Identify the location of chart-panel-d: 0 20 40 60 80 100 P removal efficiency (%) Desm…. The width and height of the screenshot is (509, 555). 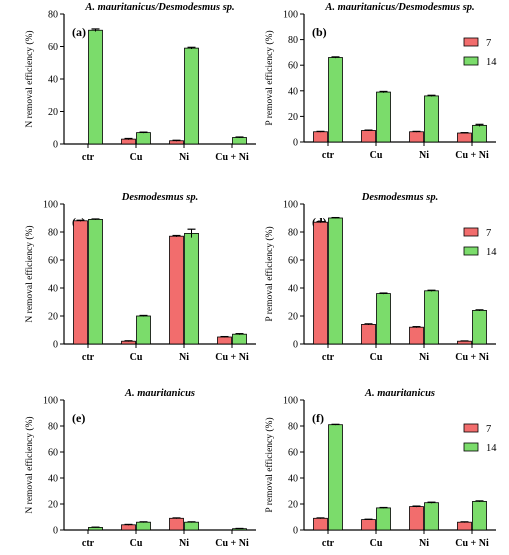
(380, 277).